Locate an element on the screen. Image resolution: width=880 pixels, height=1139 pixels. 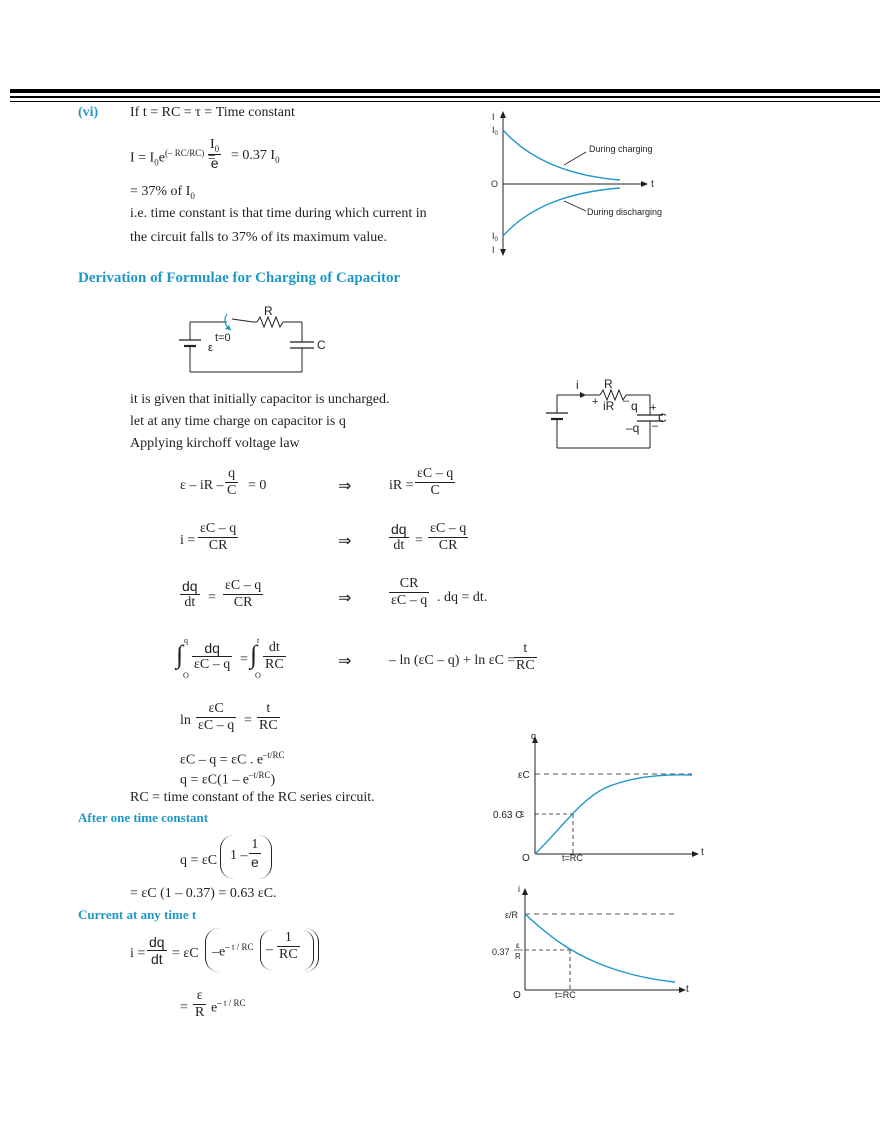
ec-label: εC is located at coordinates (524, 775).